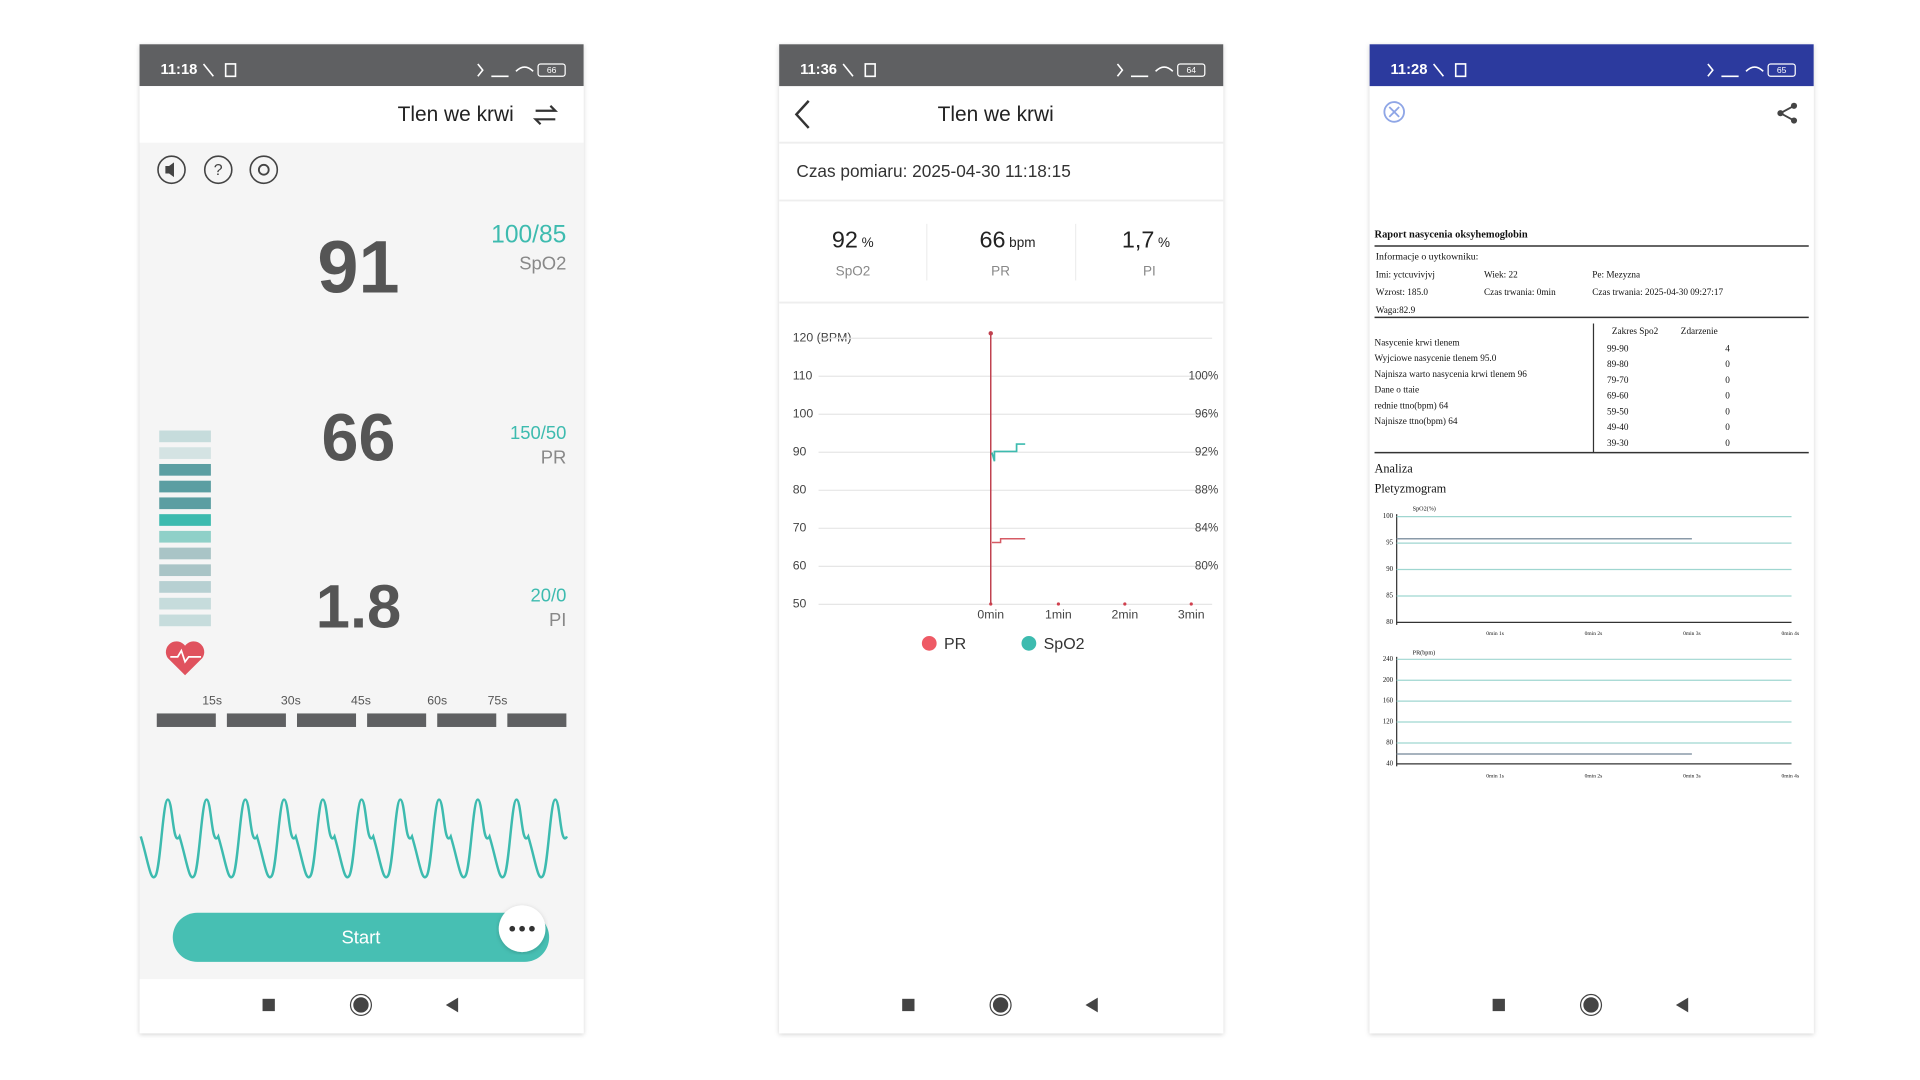 Image resolution: width=1920 pixels, height=1080 pixels. What do you see at coordinates (545, 115) in the screenshot?
I see `swap-icon` at bounding box center [545, 115].